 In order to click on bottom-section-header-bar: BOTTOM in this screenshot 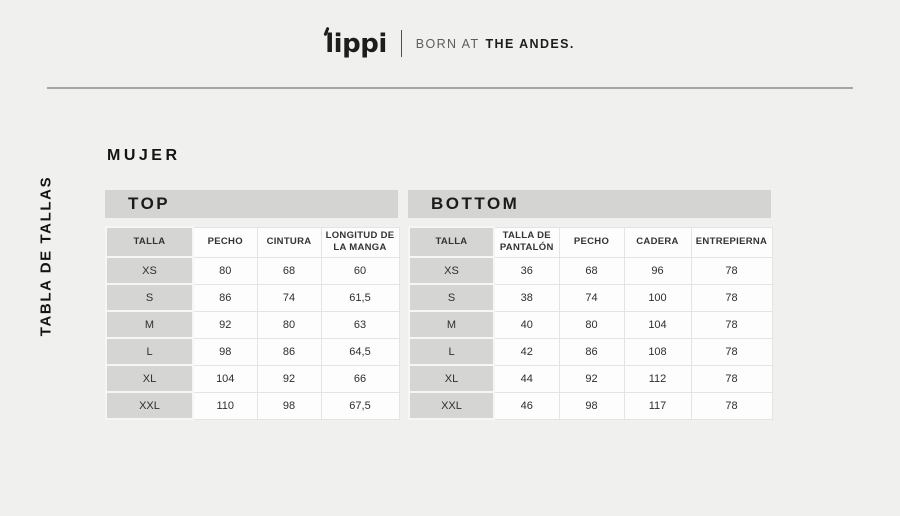, I will do `click(589, 204)`.